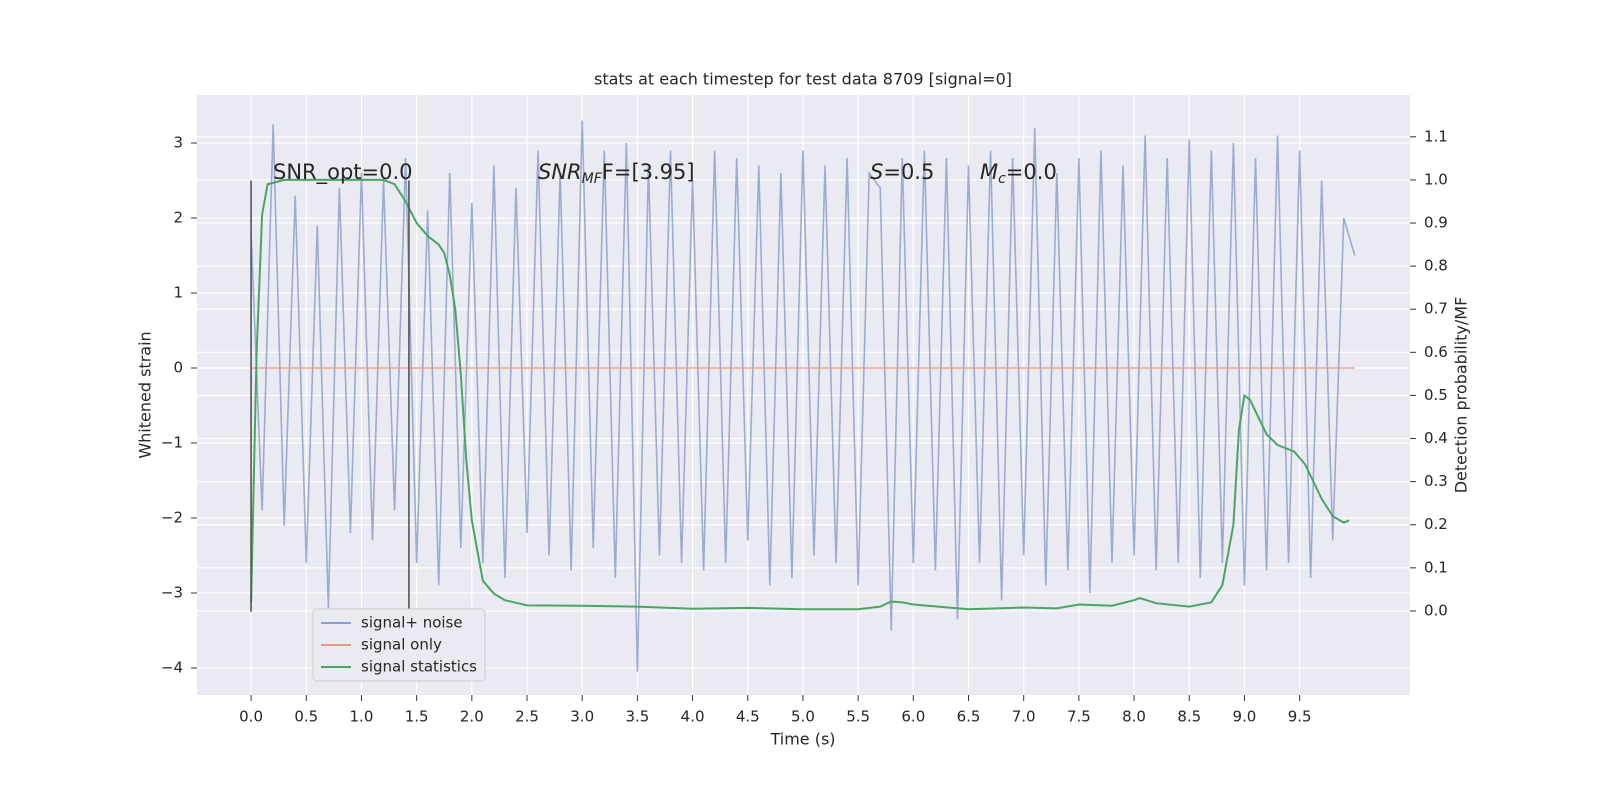 The height and width of the screenshot is (800, 1600). Describe the element at coordinates (1436, 266) in the screenshot. I see `y2-tick-label: 0.8` at that location.